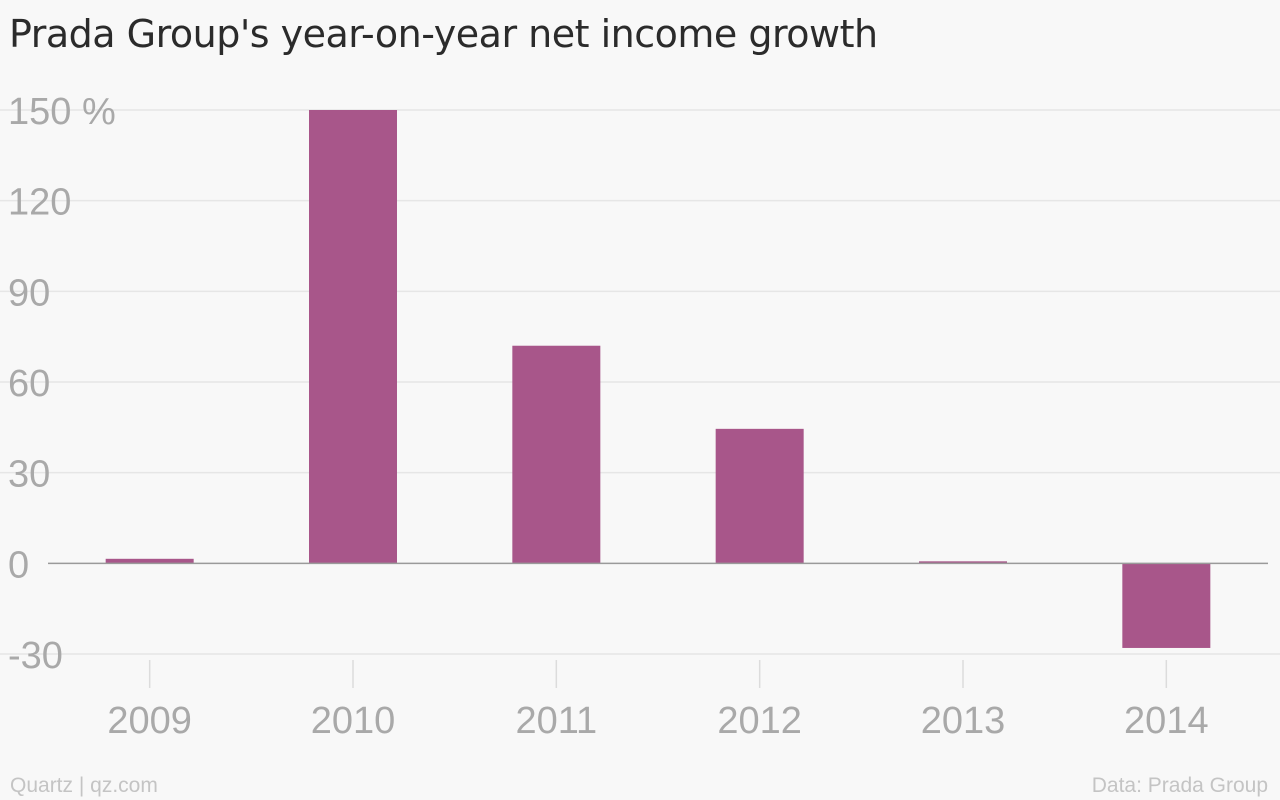 This screenshot has height=800, width=1280. What do you see at coordinates (149, 561) in the screenshot?
I see `bar-2009` at bounding box center [149, 561].